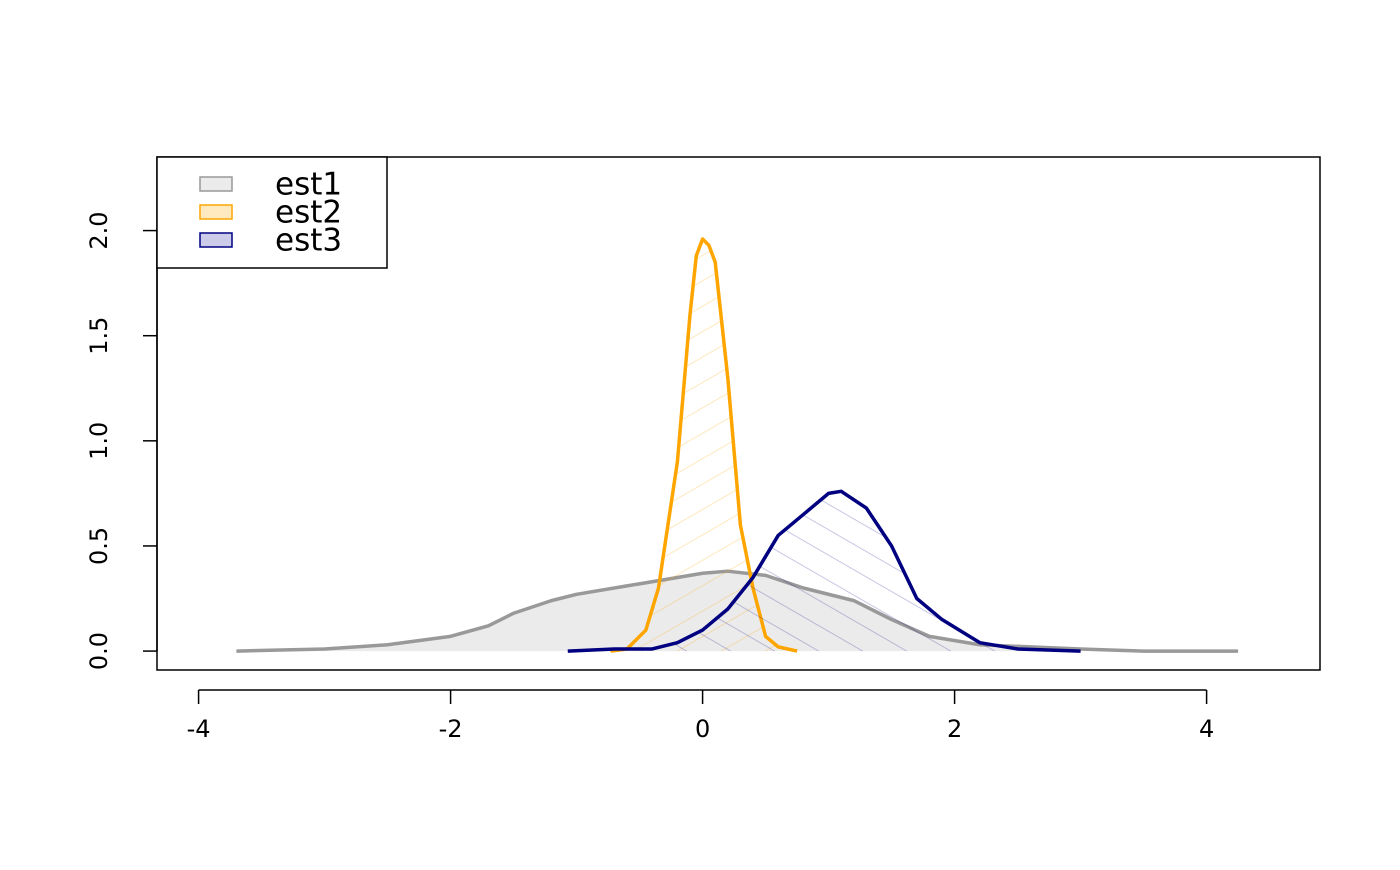 The width and height of the screenshot is (1400, 870). I want to click on y-tick-label: 0.5, so click(99, 546).